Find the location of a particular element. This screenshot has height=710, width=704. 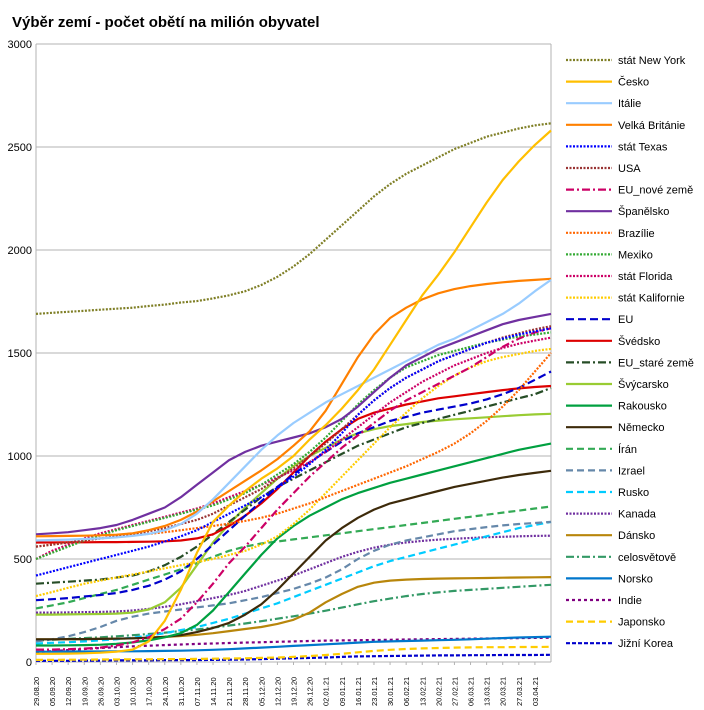

x-tick-label: 09.01.21 is located at coordinates (342, 691).